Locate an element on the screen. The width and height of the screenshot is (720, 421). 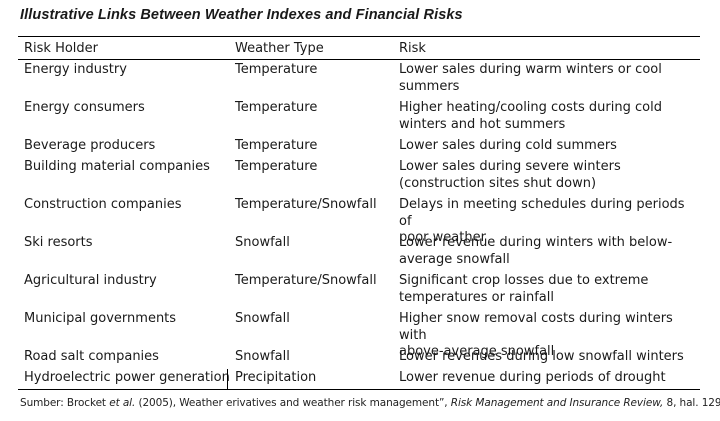
risk-line: summers is located at coordinates (429, 86).